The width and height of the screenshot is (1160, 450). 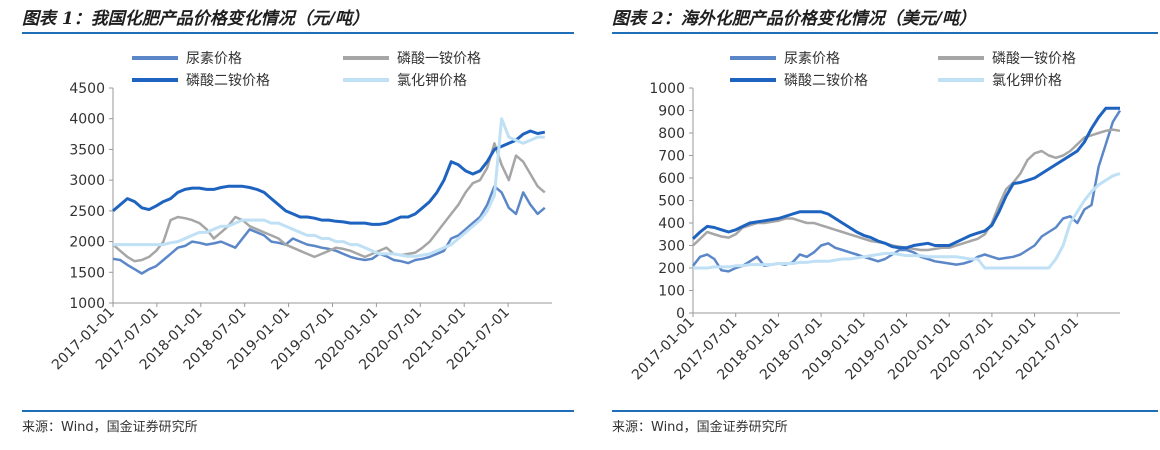 What do you see at coordinates (680, 314) in the screenshot?
I see `y-tick-label: 0` at bounding box center [680, 314].